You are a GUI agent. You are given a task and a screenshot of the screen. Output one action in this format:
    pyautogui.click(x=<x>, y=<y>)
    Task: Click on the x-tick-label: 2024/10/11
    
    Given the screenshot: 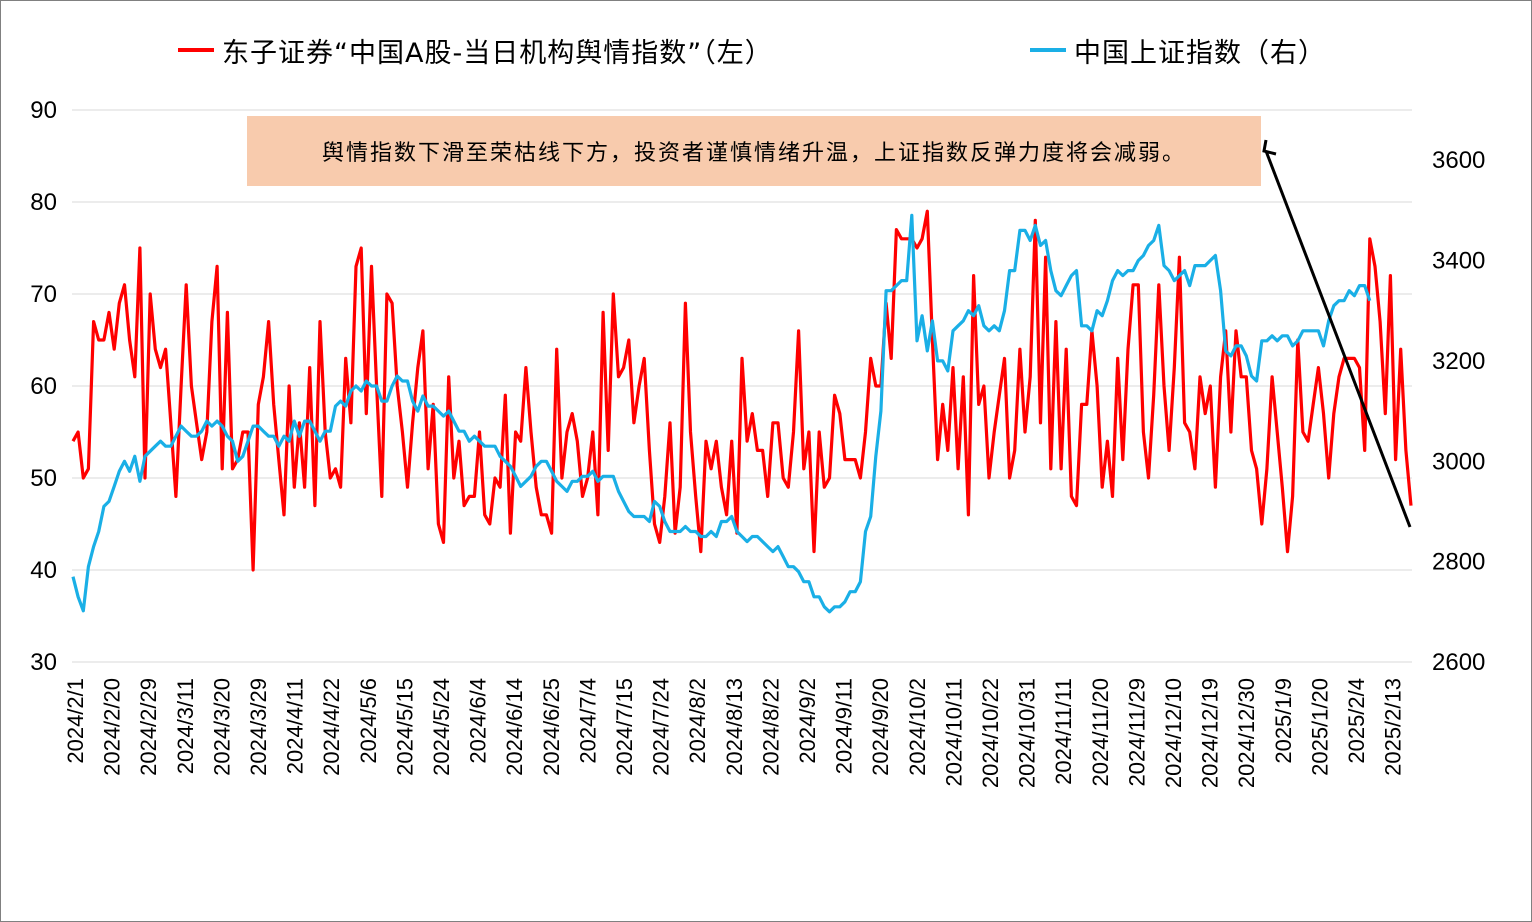 What is the action you would take?
    pyautogui.click(x=953, y=732)
    